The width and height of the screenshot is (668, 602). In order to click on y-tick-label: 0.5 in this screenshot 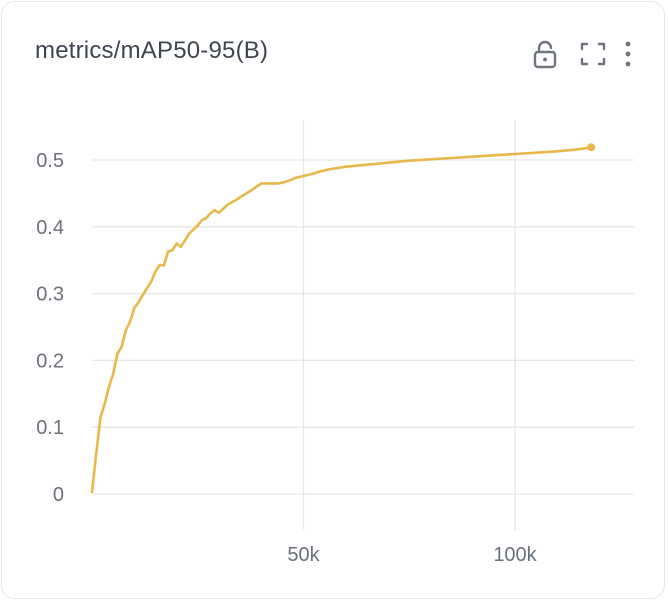, I will do `click(50, 161)`.